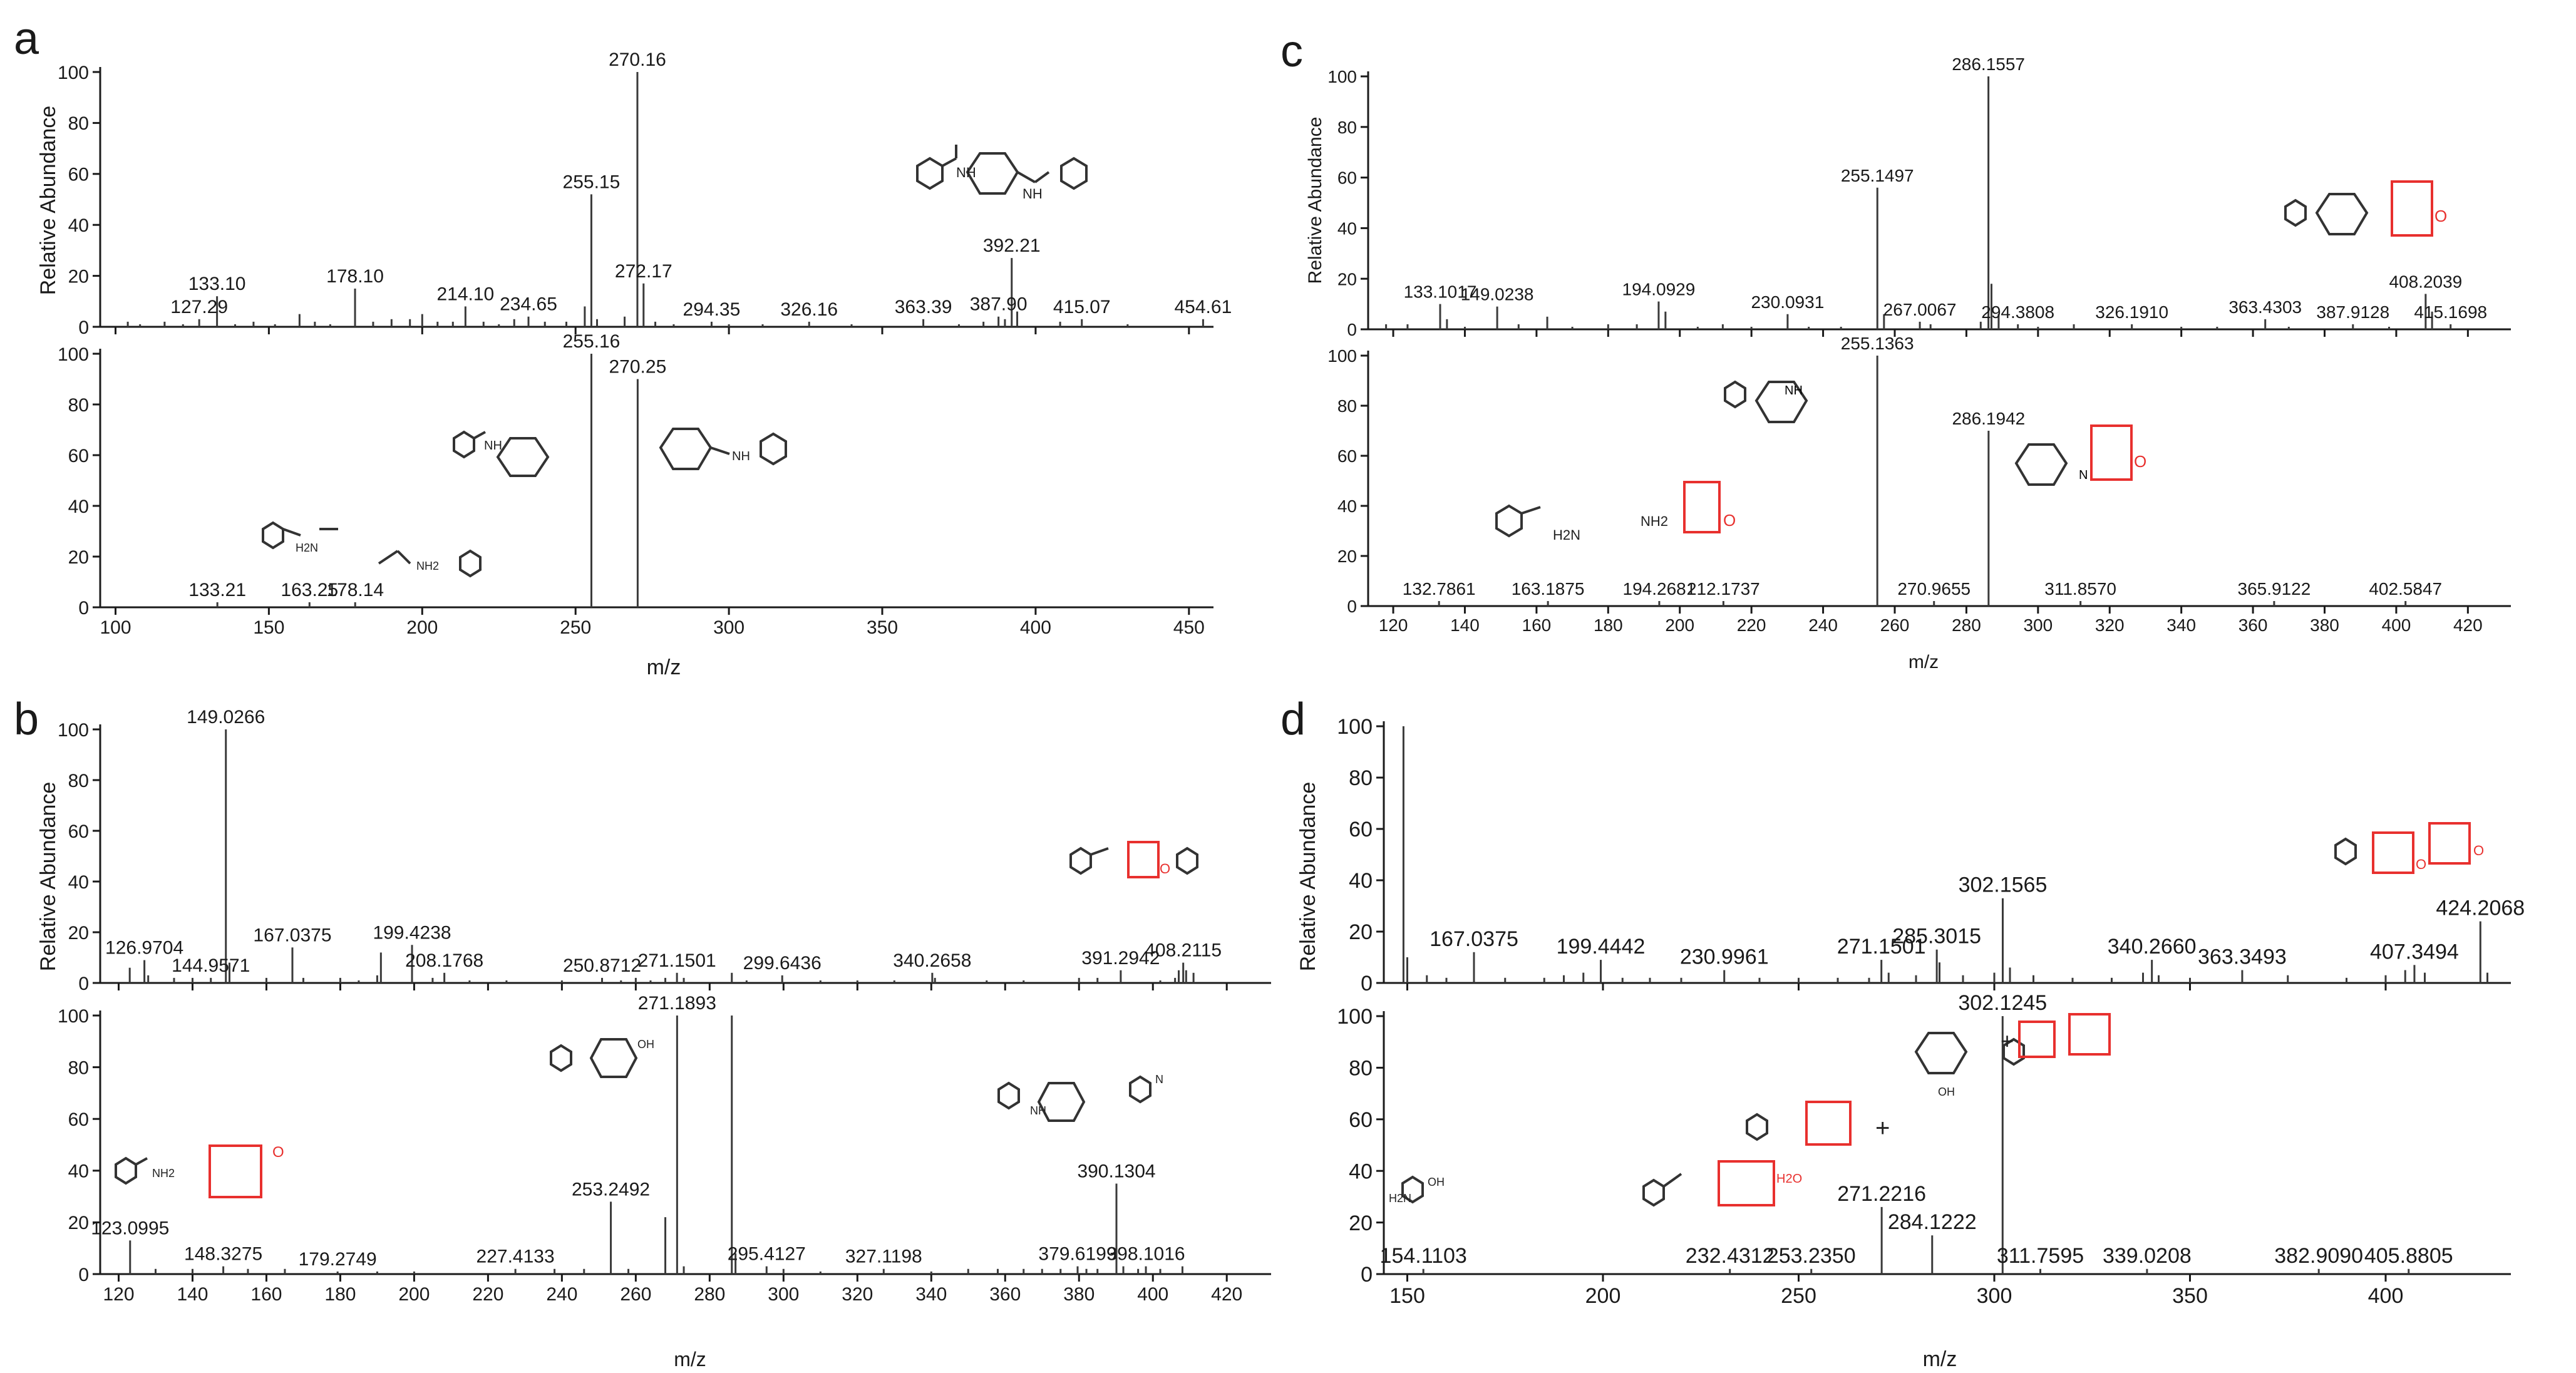 This screenshot has height=1373, width=2576. What do you see at coordinates (1818, 1123) in the screenshot?
I see `structure-d-fragment-4: +` at bounding box center [1818, 1123].